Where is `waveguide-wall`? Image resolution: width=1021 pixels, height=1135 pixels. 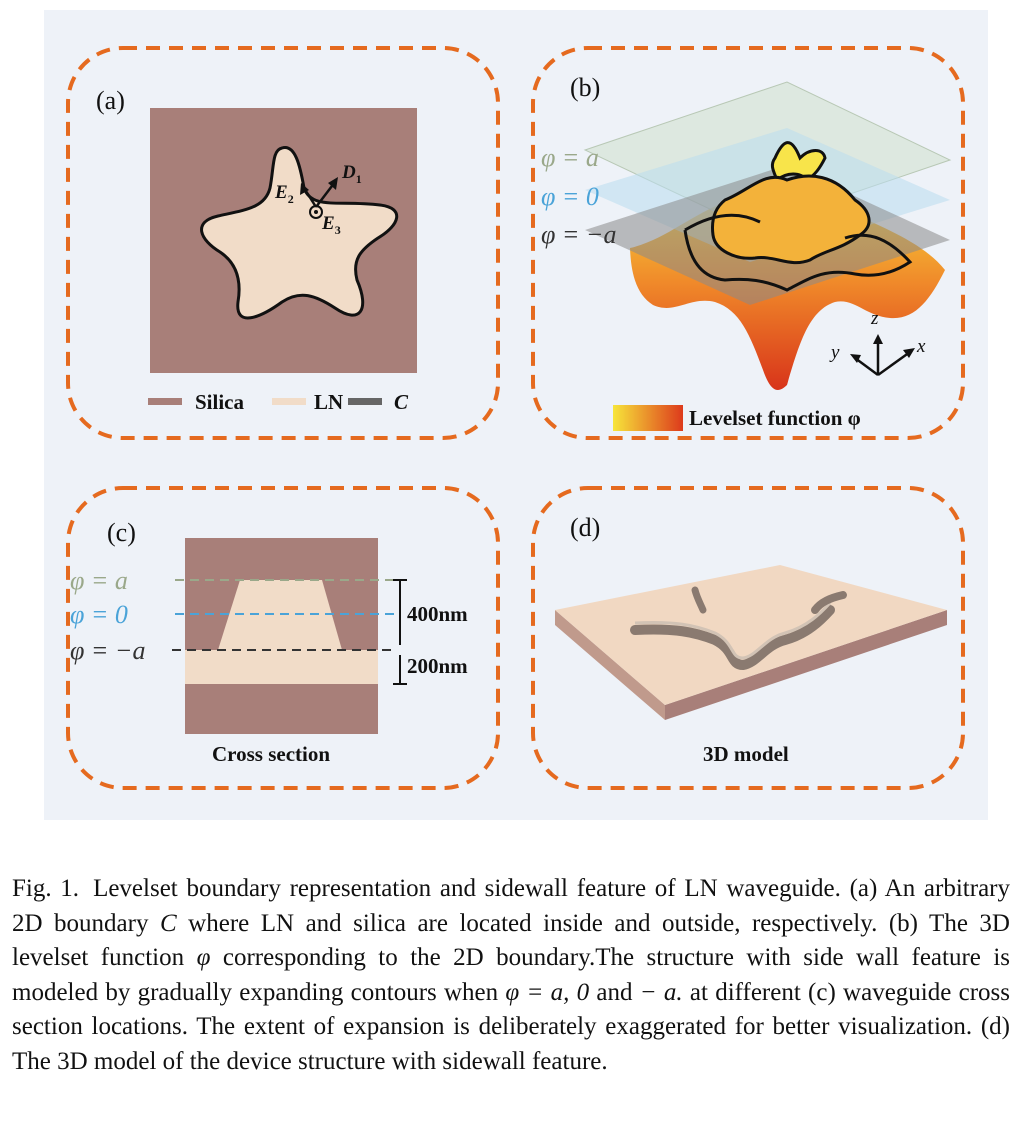 waveguide-wall is located at coordinates (732, 638).